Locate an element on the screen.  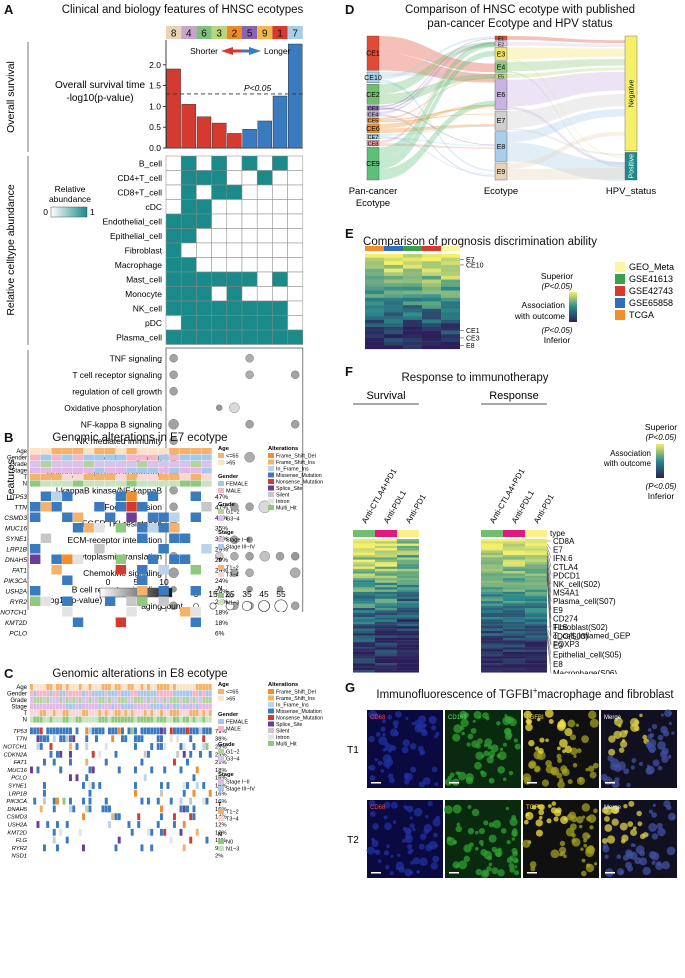
legend-group-title: Stage is located at coordinates (226, 775).